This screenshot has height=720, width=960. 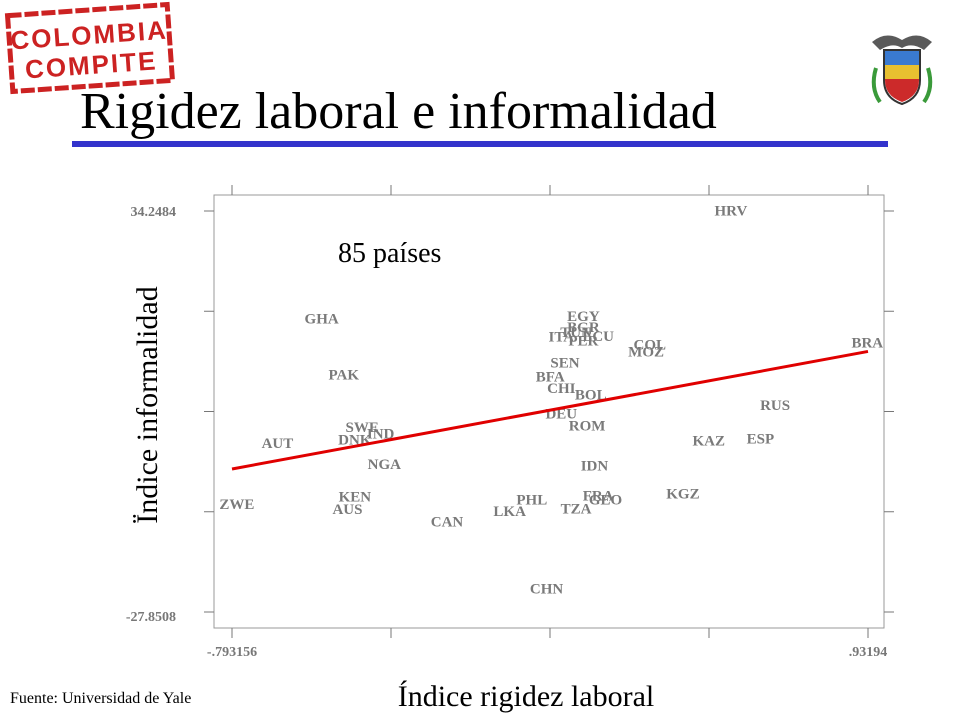 I want to click on fit-line, so click(x=550, y=410).